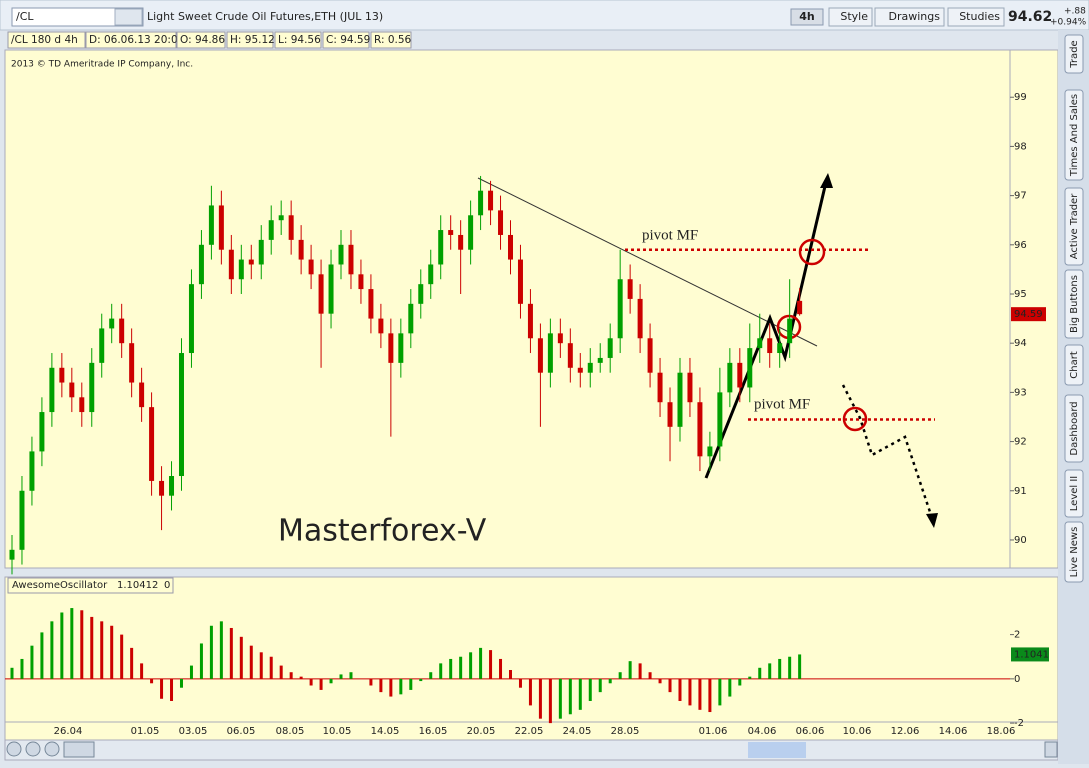 The width and height of the screenshot is (1089, 768). I want to click on symbol-input, so click(77, 17).